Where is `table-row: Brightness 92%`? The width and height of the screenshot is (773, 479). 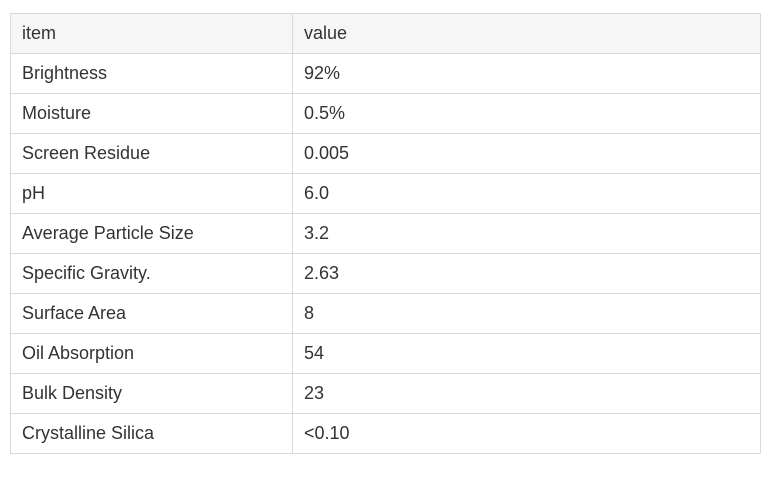 table-row: Brightness 92% is located at coordinates (385, 73).